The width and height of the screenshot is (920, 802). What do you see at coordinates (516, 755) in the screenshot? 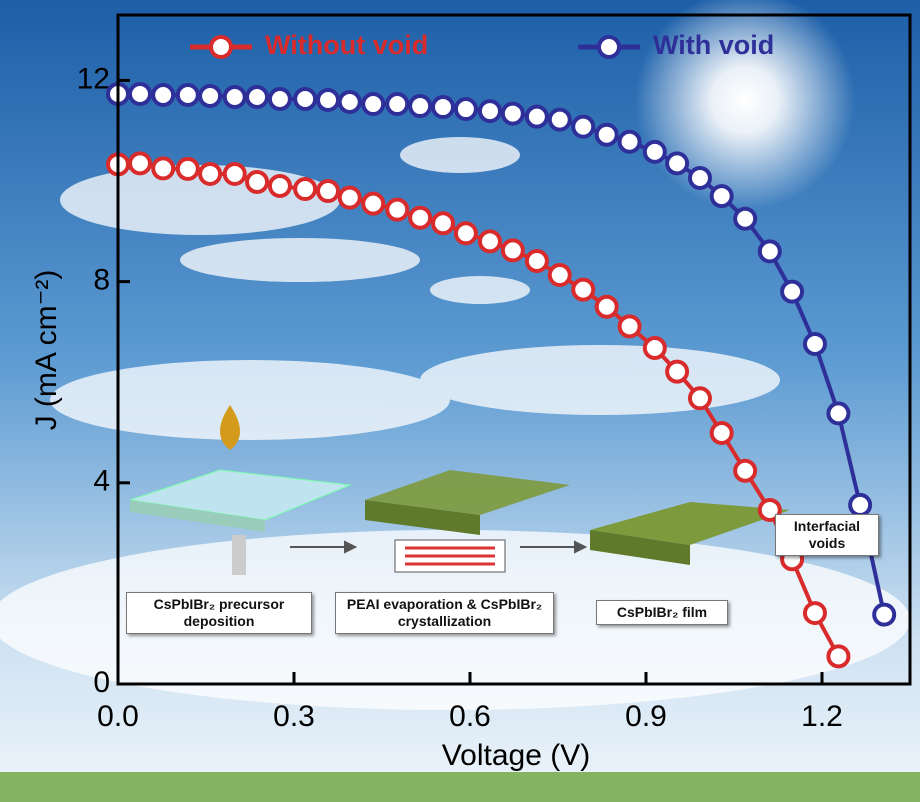
I see `x-axis-label: Voltage (V)` at bounding box center [516, 755].